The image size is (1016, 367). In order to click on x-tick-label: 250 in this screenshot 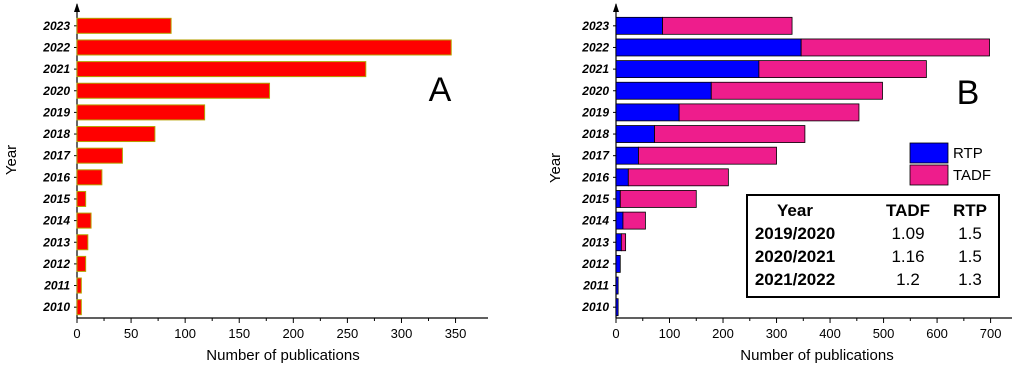, I will do `click(348, 333)`.